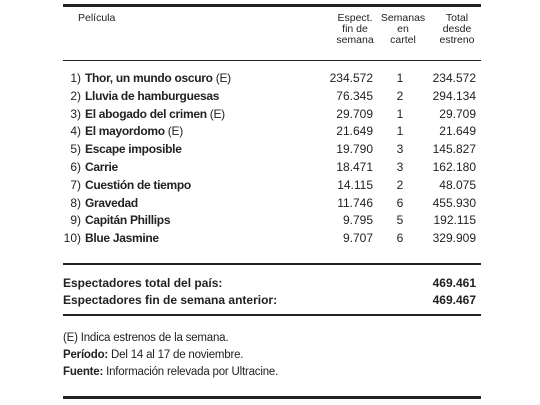 The image size is (540, 405). What do you see at coordinates (134, 131) in the screenshot?
I see `movie-title: El mayordomo (E)` at bounding box center [134, 131].